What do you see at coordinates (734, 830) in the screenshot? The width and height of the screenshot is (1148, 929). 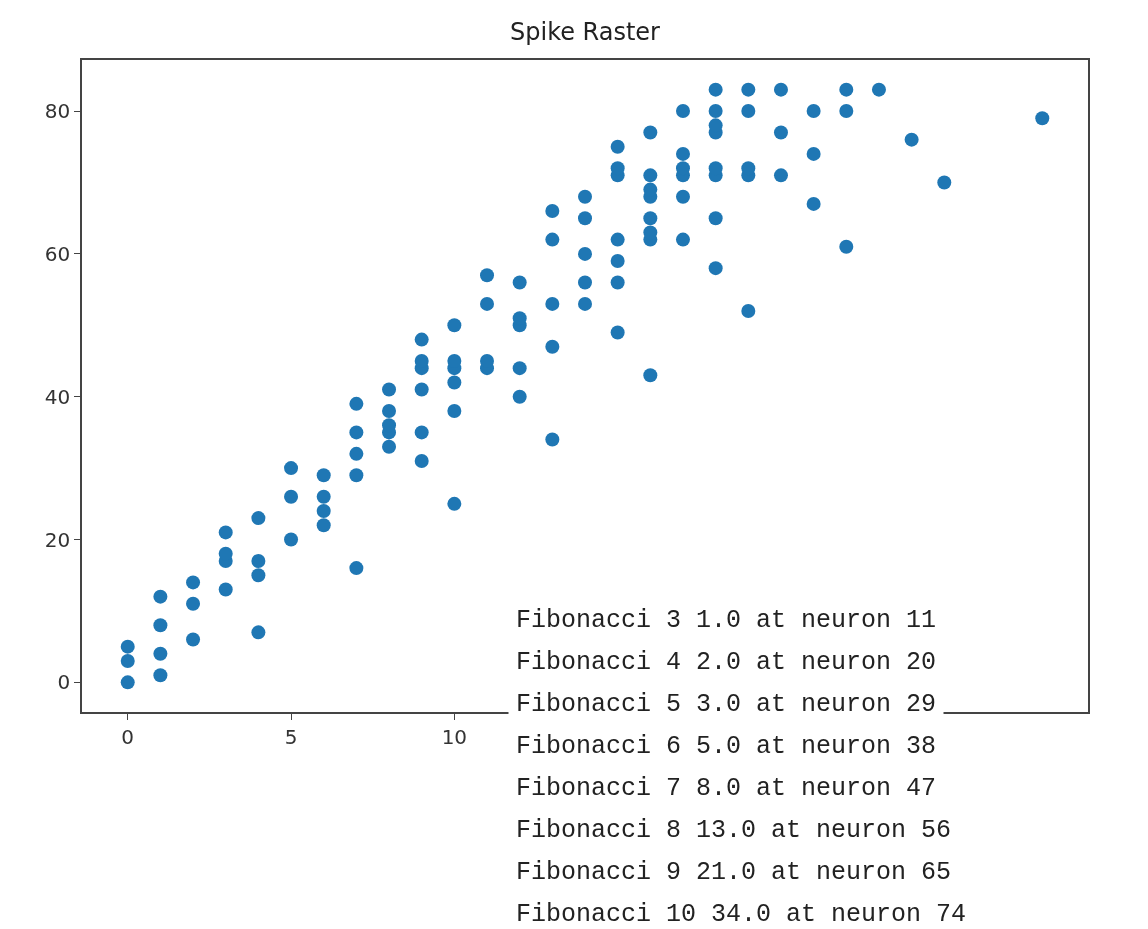 I see `text: Fibonacci 8 13.0 at neuron 56` at bounding box center [734, 830].